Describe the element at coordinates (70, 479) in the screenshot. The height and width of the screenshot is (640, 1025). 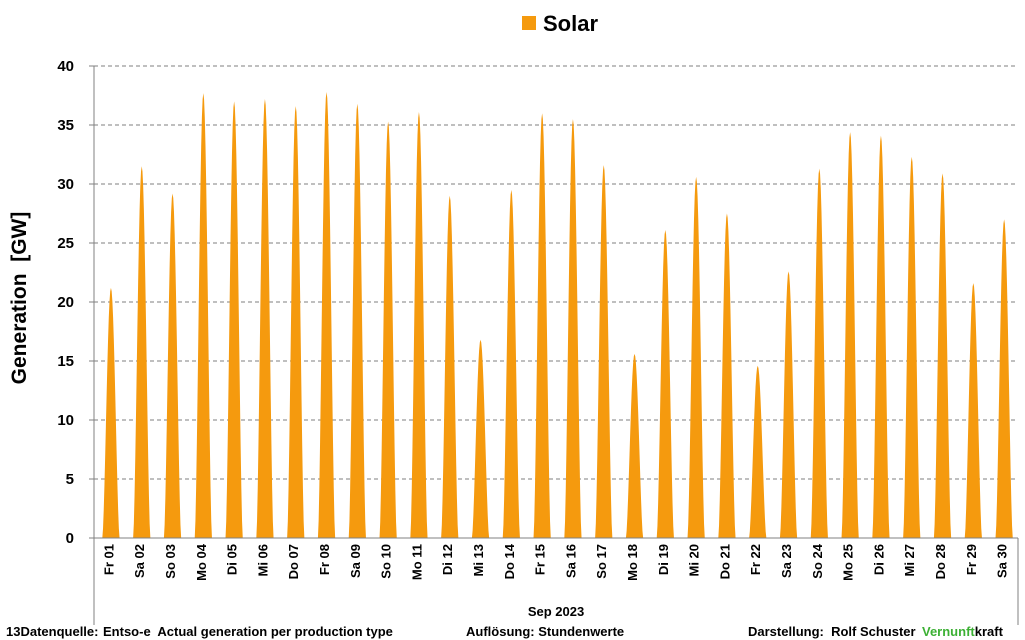
I see `y-tick-label: 5` at that location.